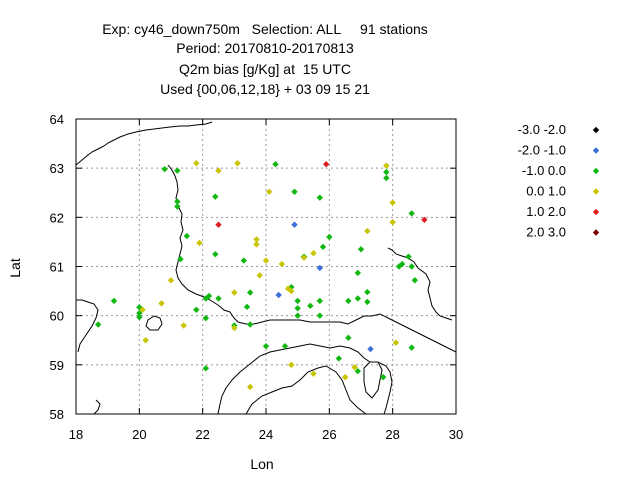 The width and height of the screenshot is (640, 480). Describe the element at coordinates (202, 434) in the screenshot. I see `x-tick-label: 22` at that location.